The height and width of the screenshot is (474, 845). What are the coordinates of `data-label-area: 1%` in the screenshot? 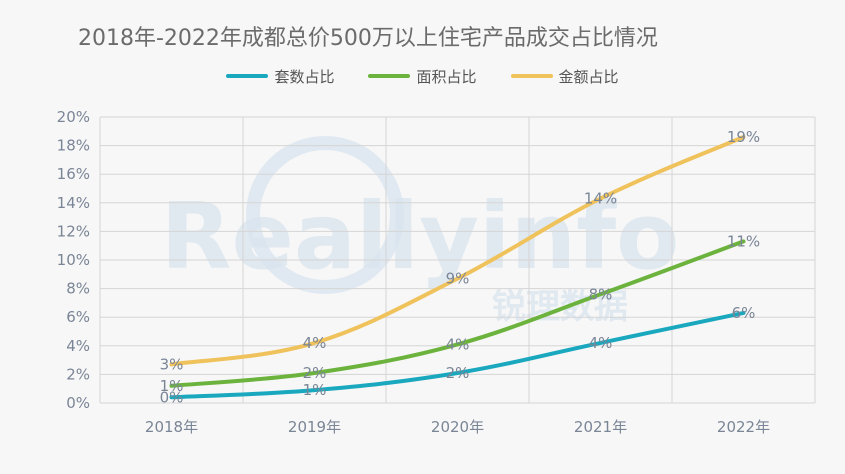 It's located at (172, 386).